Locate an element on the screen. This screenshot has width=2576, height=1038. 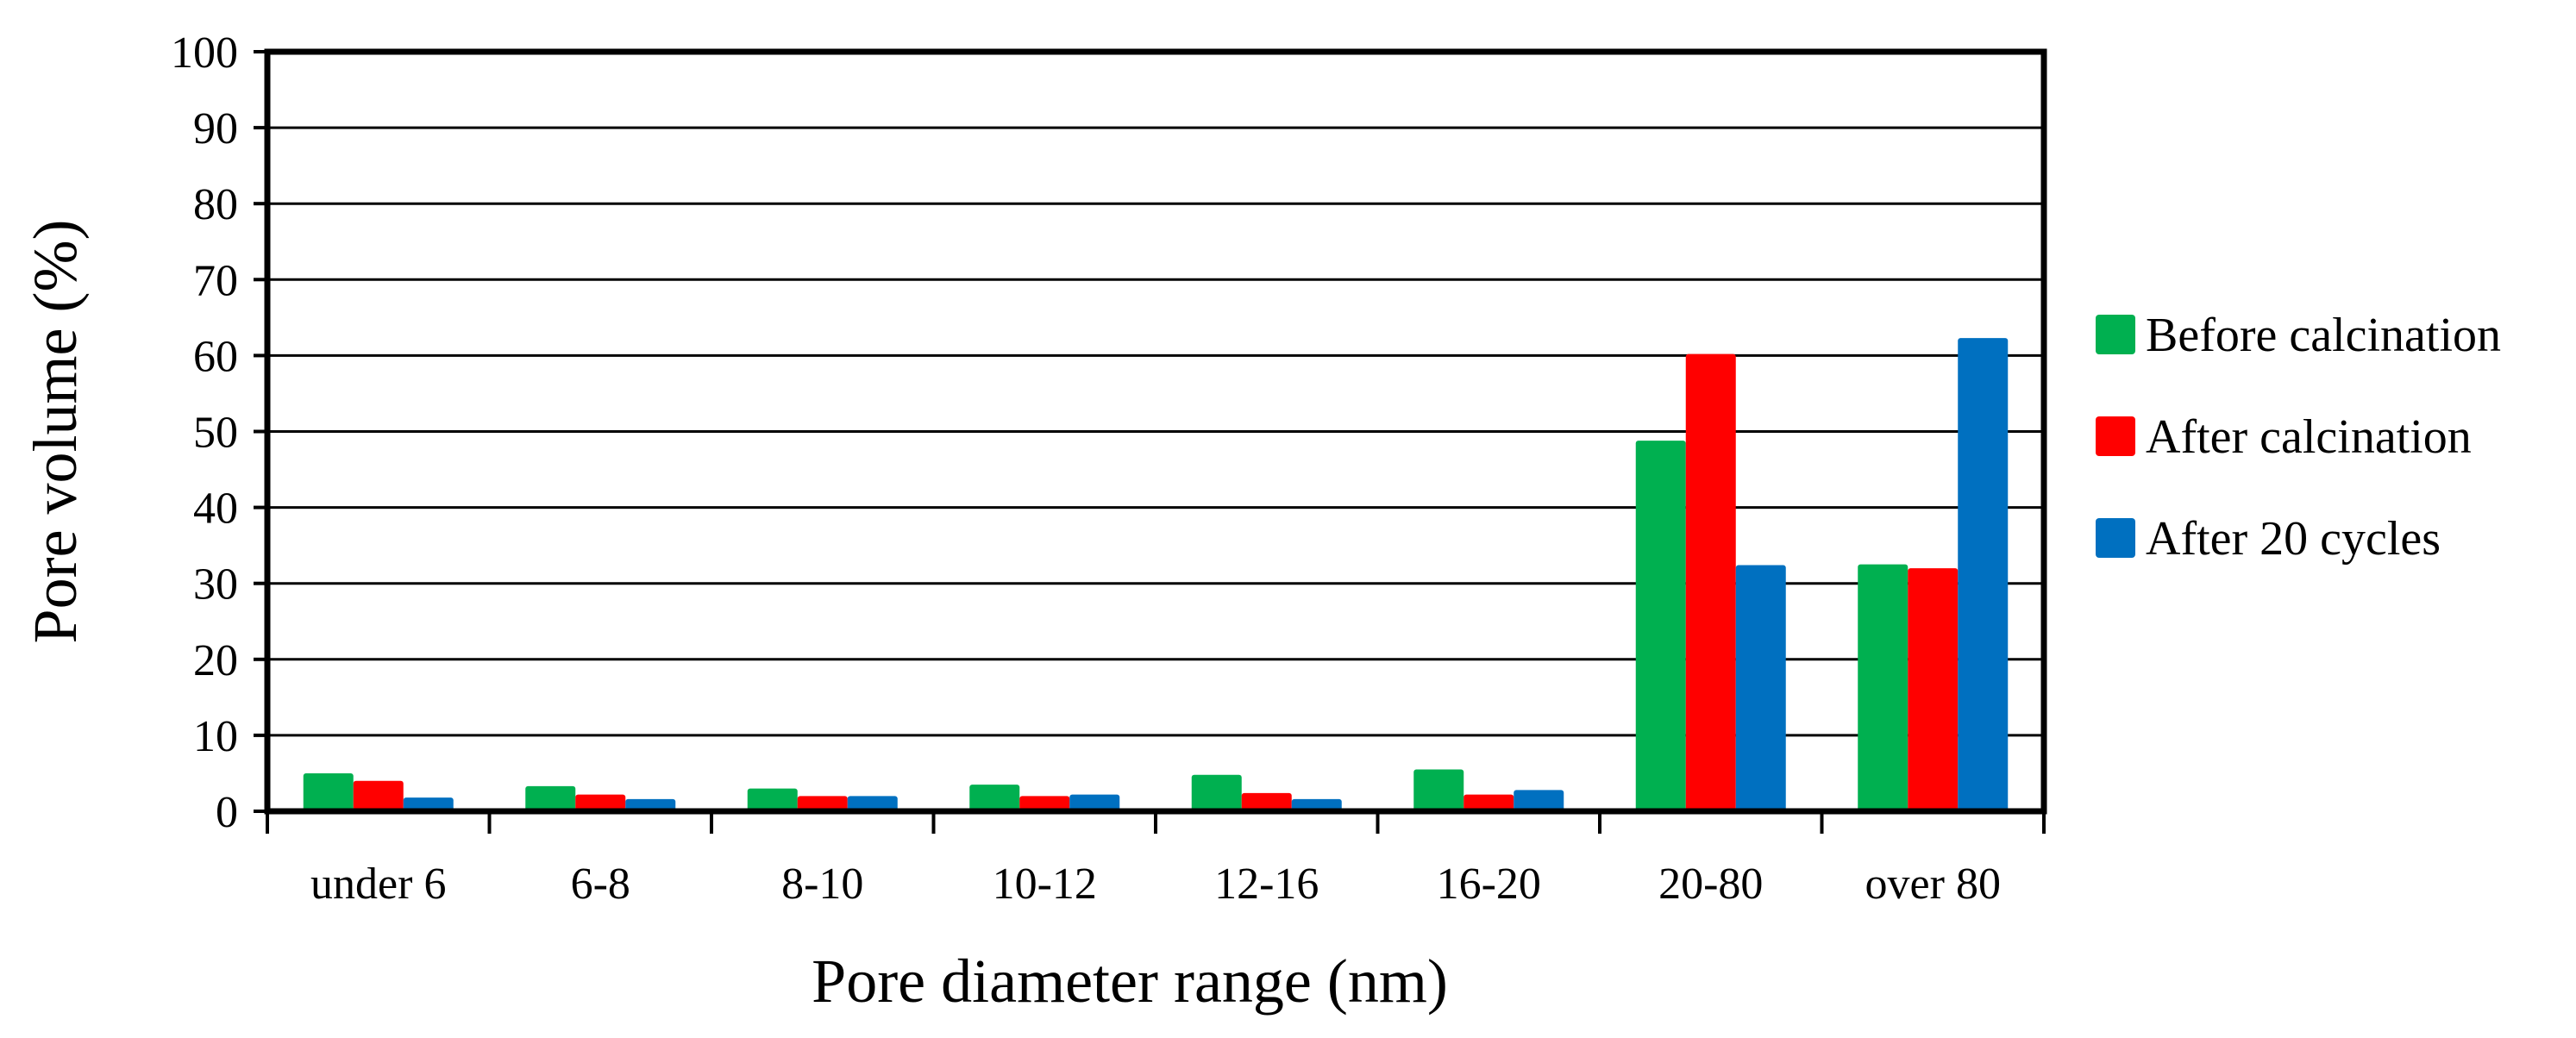
x-tick-label: under 6 is located at coordinates (378, 884).